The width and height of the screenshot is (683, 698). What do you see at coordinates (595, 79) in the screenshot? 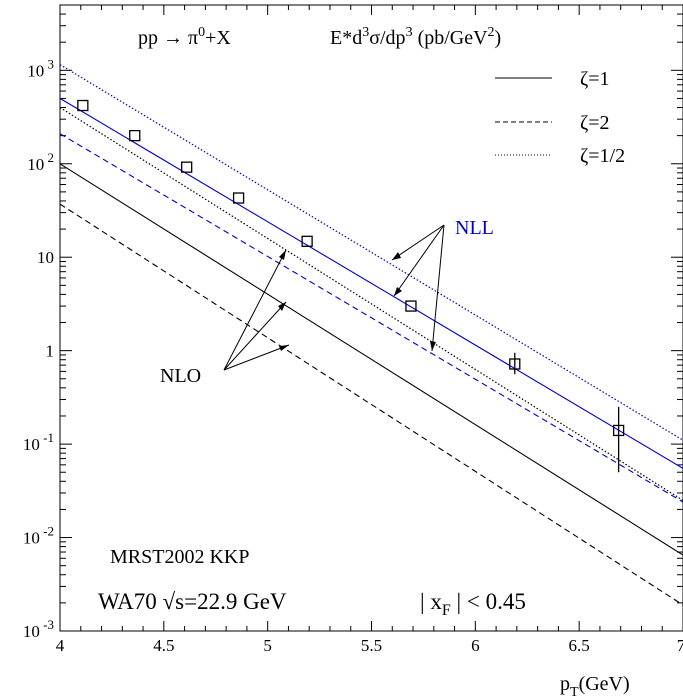
I see `legend-label-zeta-1: ζ=1` at bounding box center [595, 79].